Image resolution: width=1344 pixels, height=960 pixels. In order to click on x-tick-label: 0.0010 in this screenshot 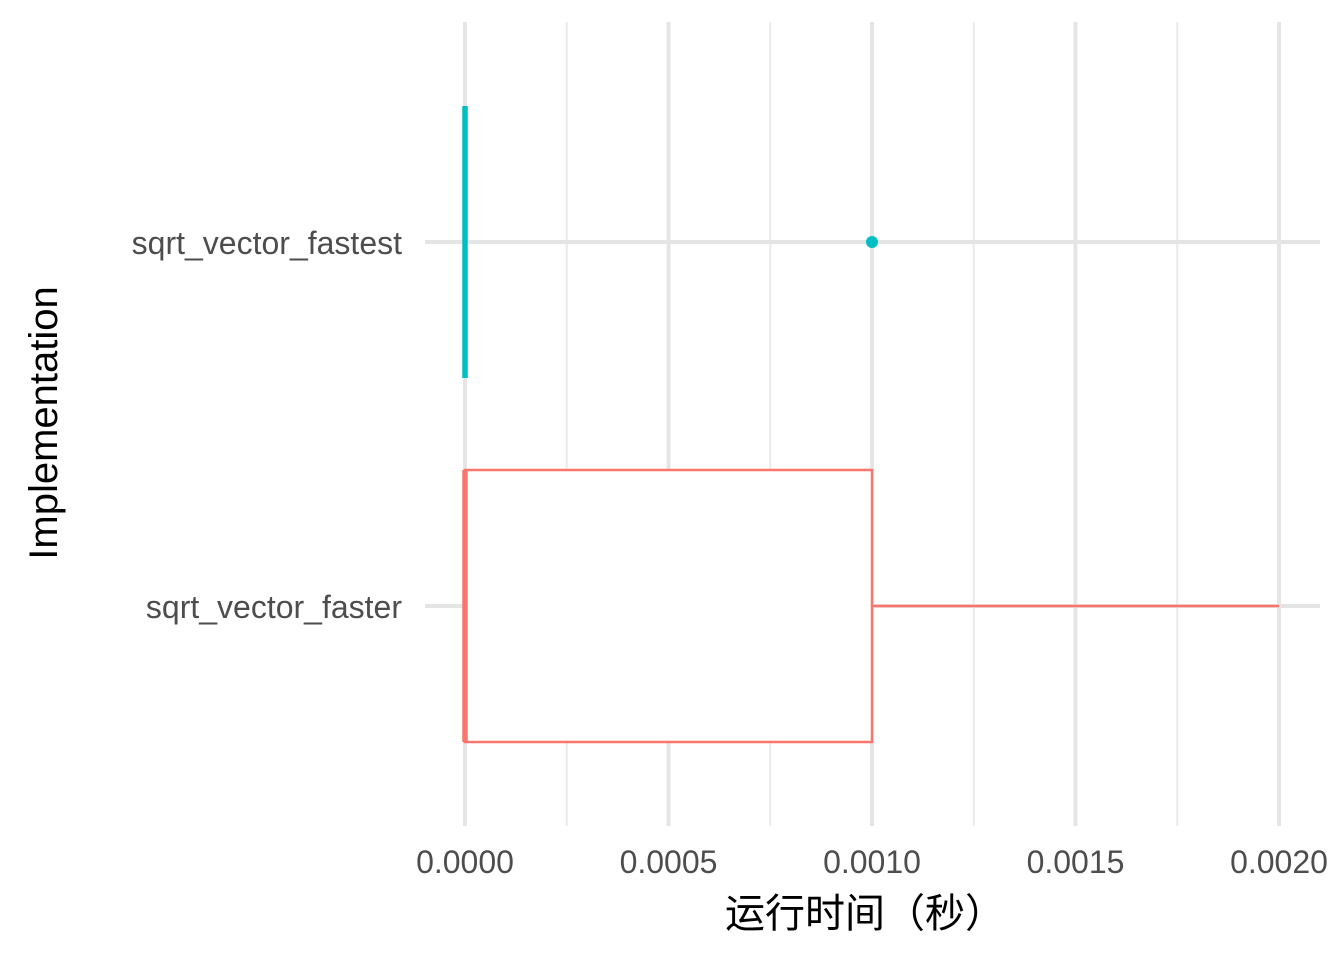, I will do `click(872, 862)`.